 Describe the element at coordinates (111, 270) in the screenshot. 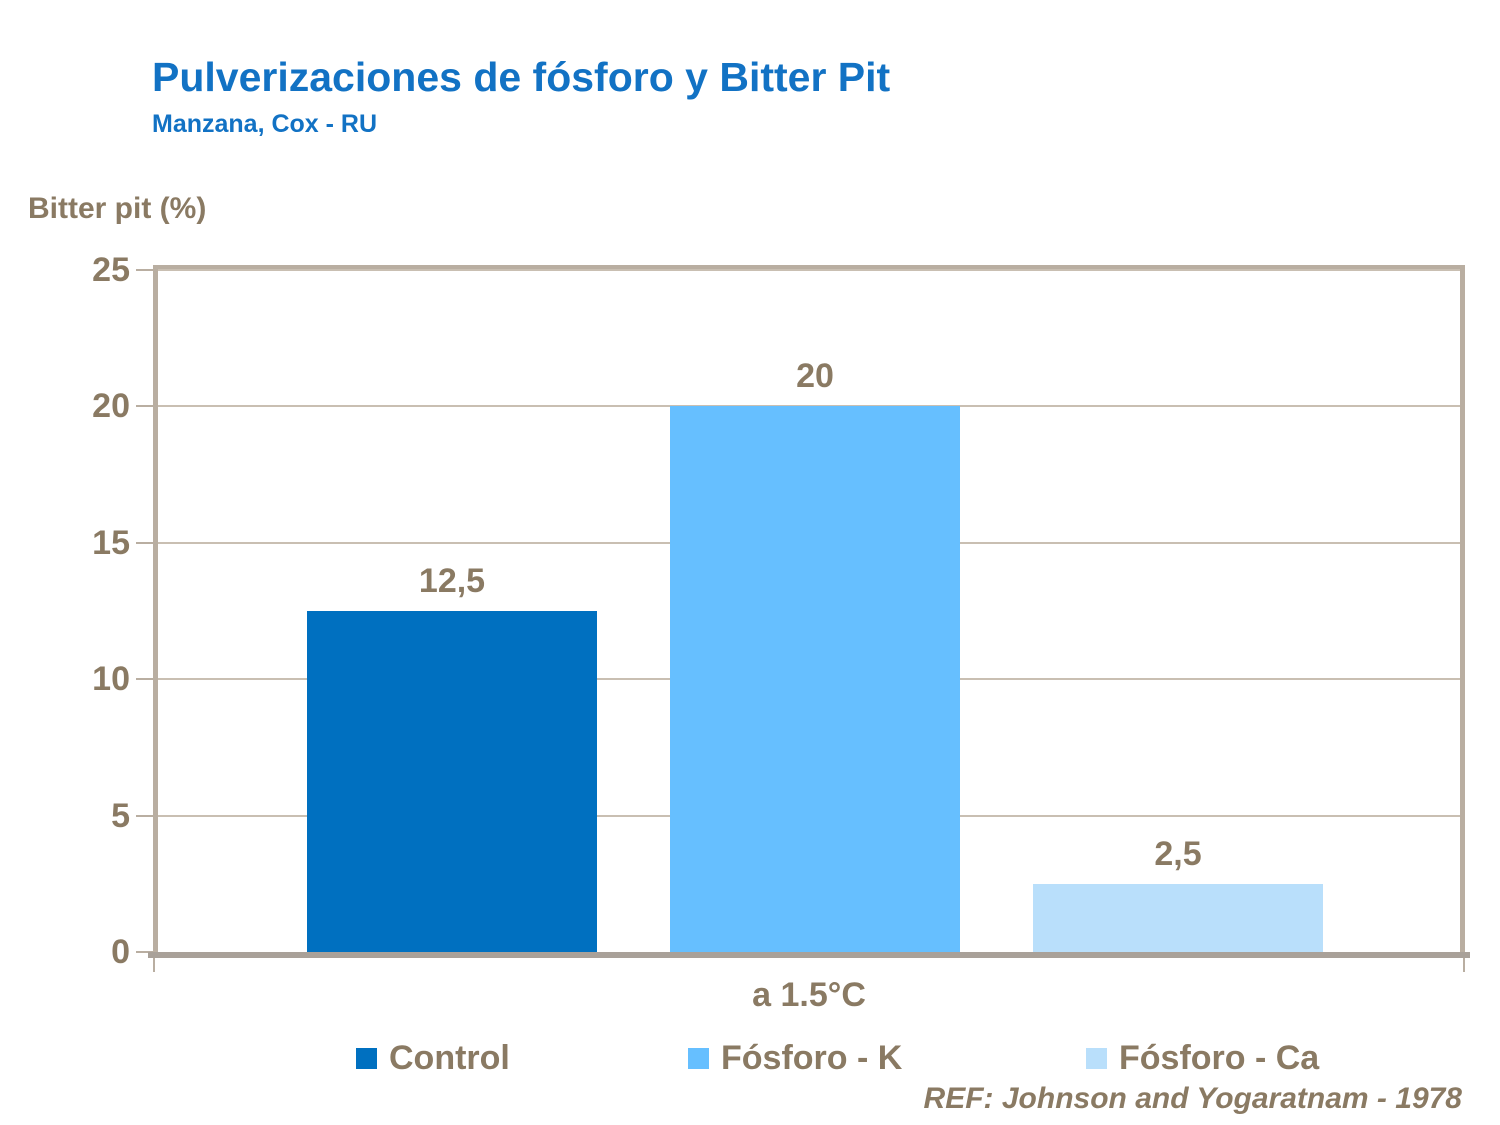

I see `y-tick-label-25: 25` at that location.